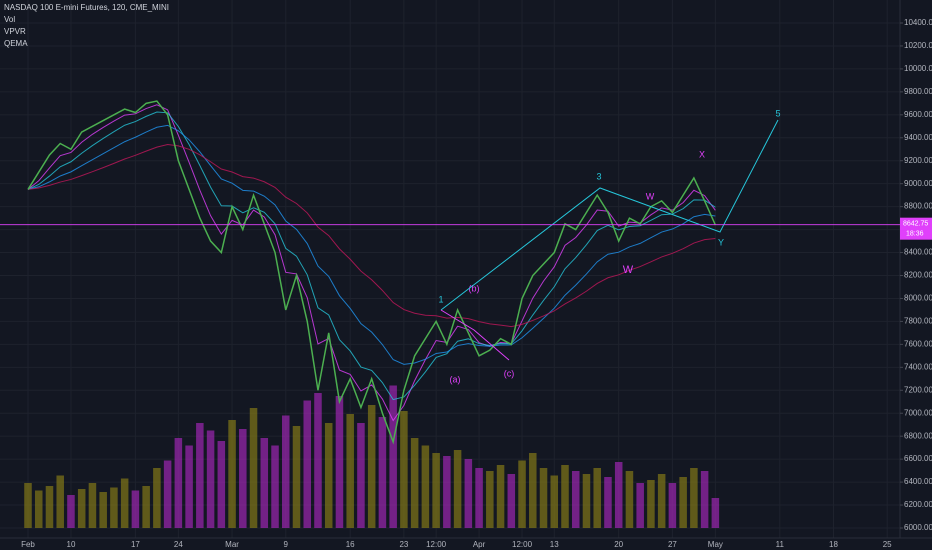 The height and width of the screenshot is (550, 932). I want to click on x-tick-label: 27, so click(672, 544).